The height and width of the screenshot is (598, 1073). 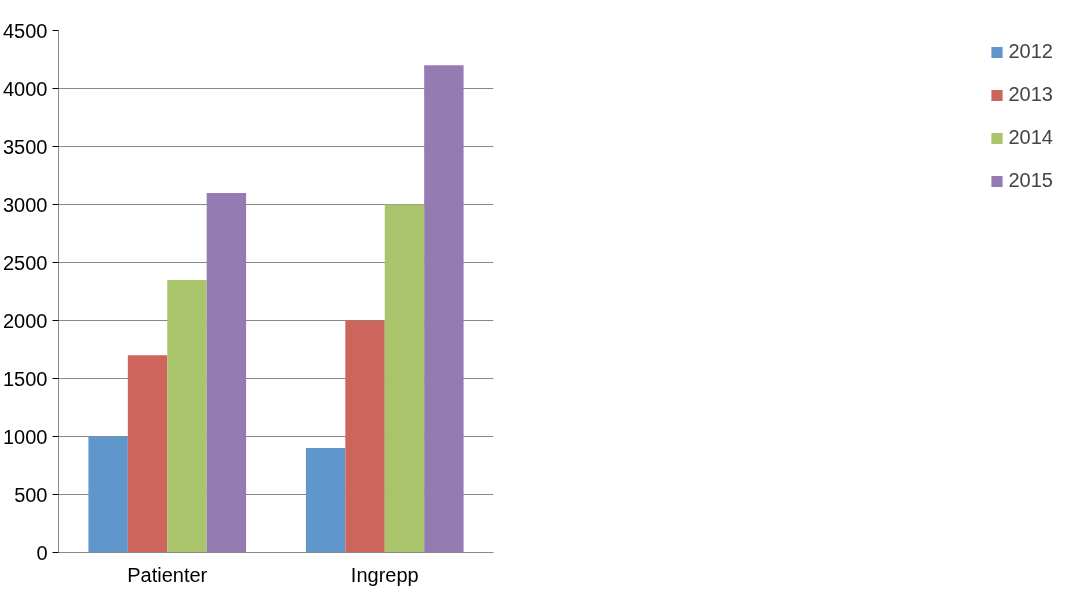 I want to click on y-tick-label: 3000, so click(x=25, y=204).